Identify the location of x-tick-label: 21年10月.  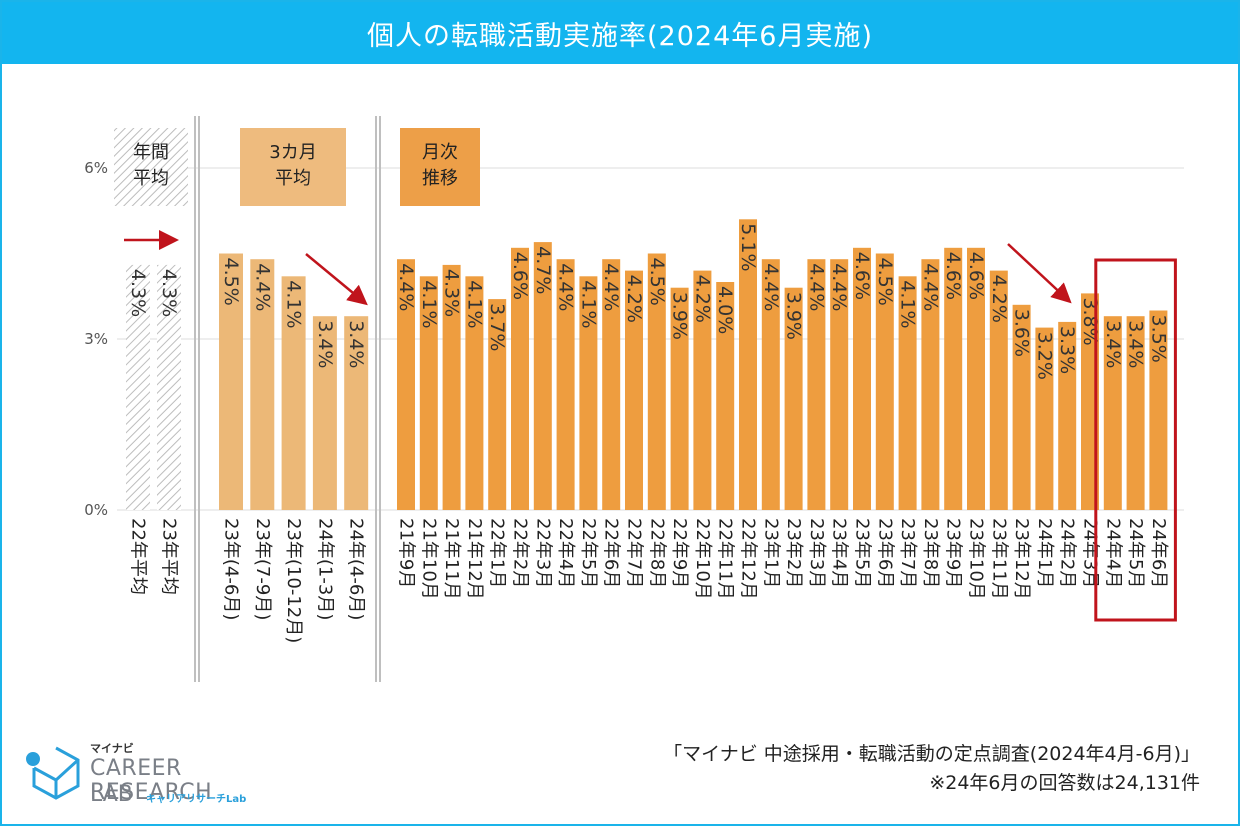
(428, 559).